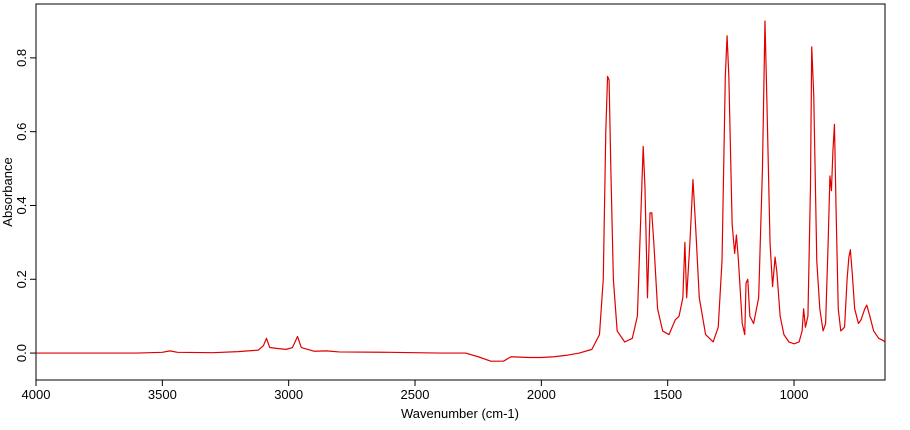 The height and width of the screenshot is (430, 910). What do you see at coordinates (415, 394) in the screenshot?
I see `x-tick-label: 2500` at bounding box center [415, 394].